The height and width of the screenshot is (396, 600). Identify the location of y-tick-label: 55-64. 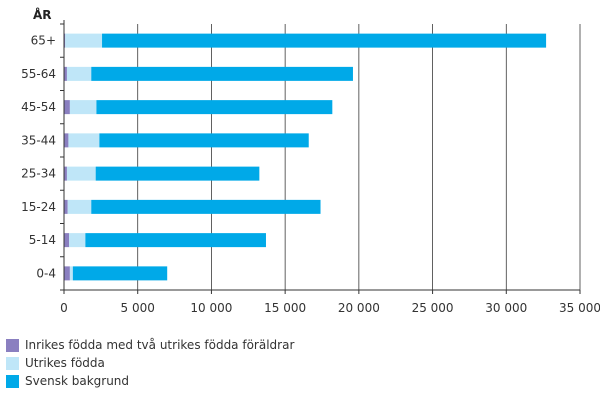
(38, 74).